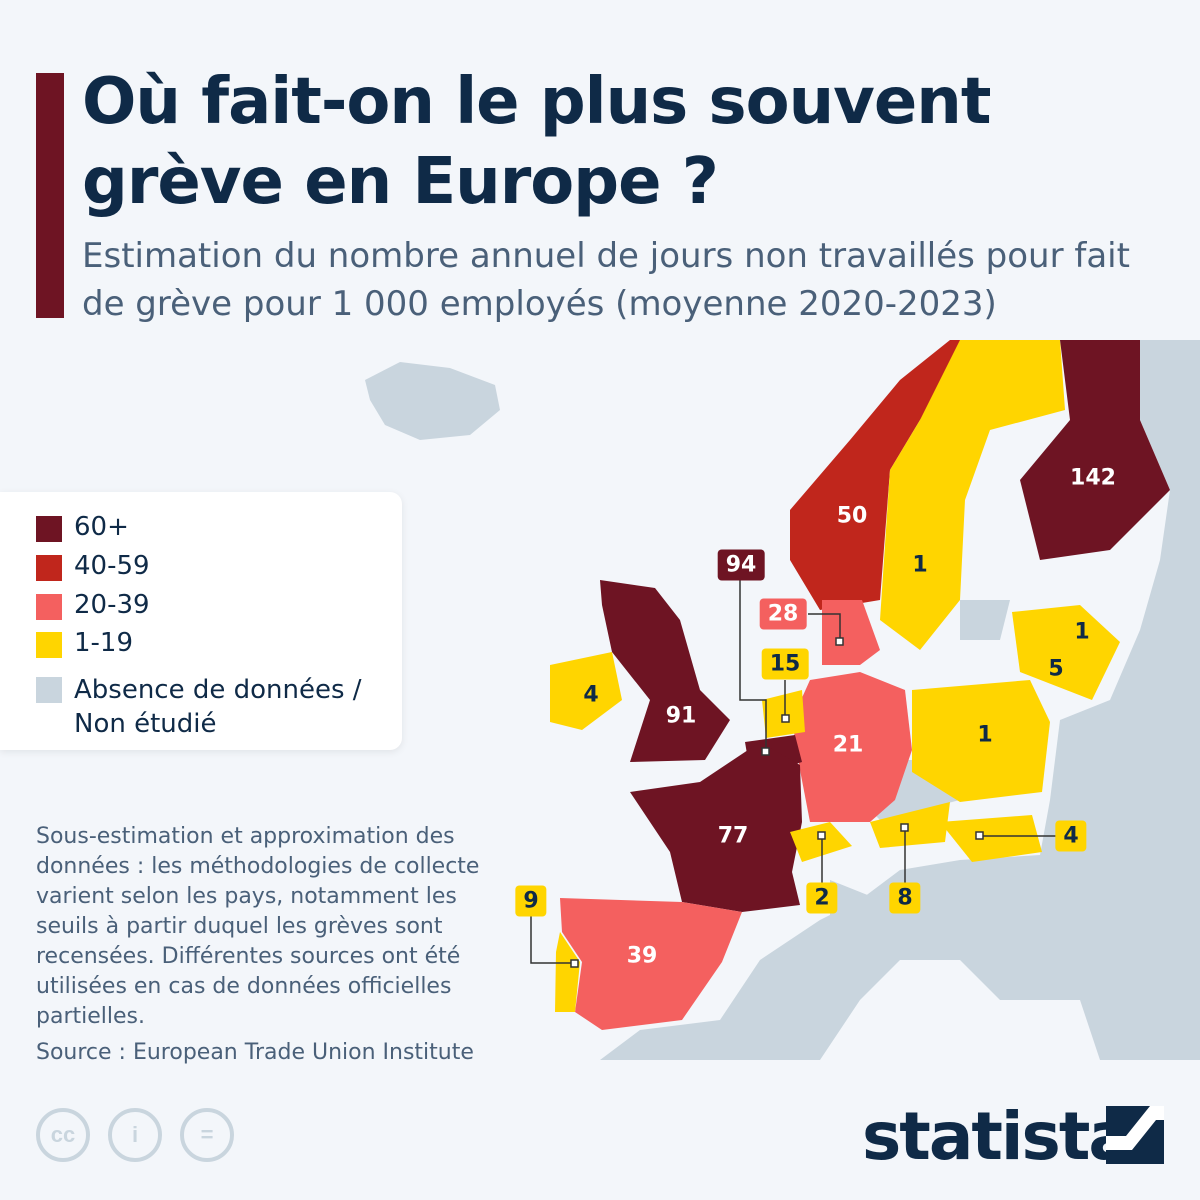  I want to click on label-norway: 50, so click(852, 516).